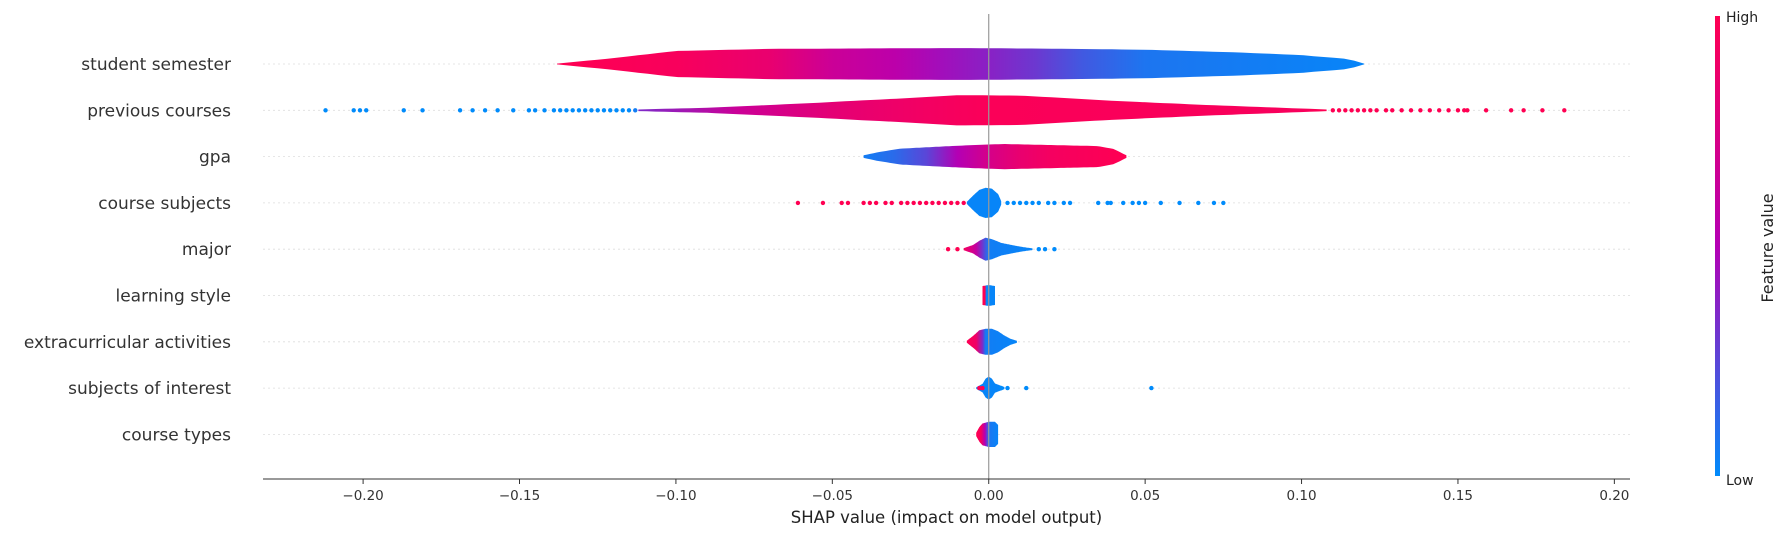 The image size is (1785, 536). What do you see at coordinates (1740, 481) in the screenshot?
I see `colorbar-low-label: Low` at bounding box center [1740, 481].